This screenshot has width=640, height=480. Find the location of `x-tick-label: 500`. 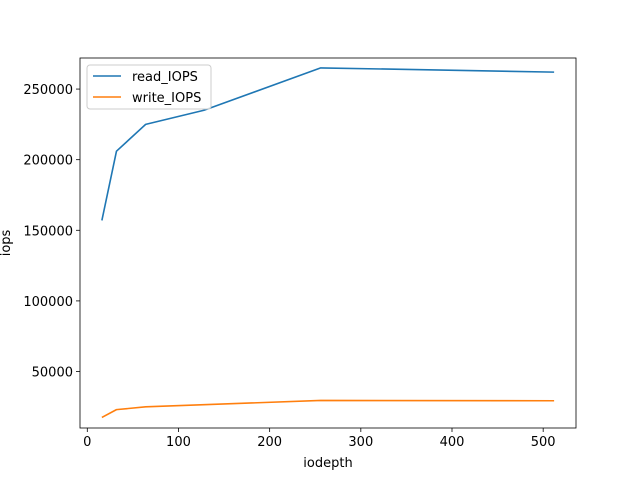

x-tick-label: 500 is located at coordinates (543, 442).